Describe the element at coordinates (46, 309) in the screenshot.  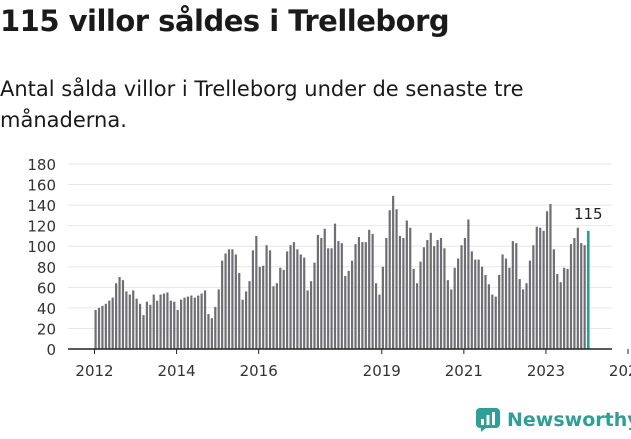
I see `y-tick-label: 40` at that location.